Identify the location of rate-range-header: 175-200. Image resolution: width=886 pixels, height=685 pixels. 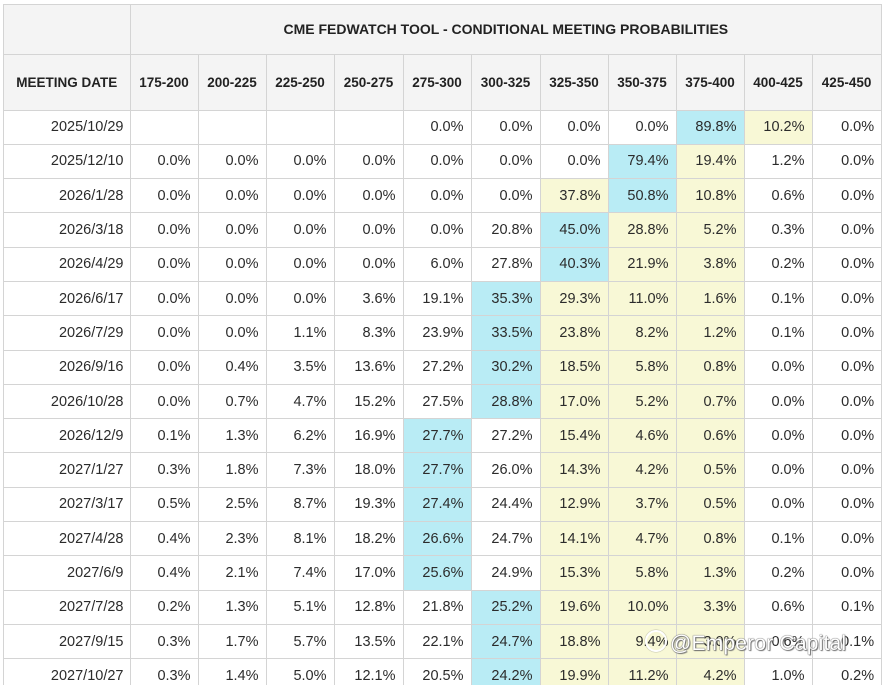
(164, 82).